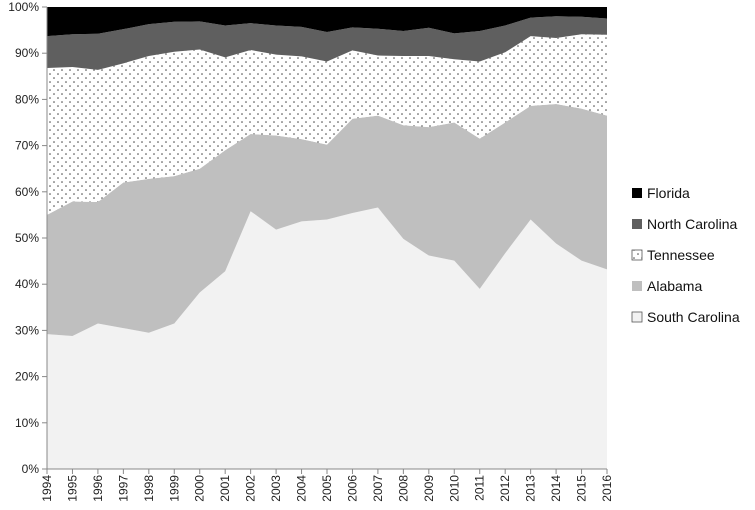  Describe the element at coordinates (251, 488) in the screenshot. I see `x-tick-label: 2002` at that location.